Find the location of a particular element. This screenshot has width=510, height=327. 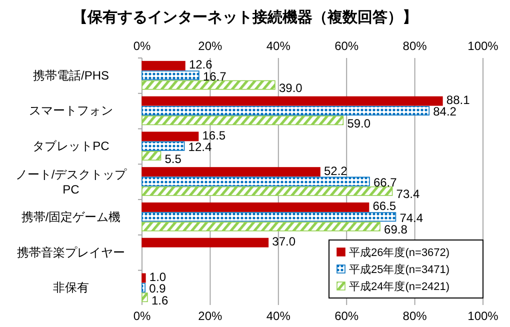

data-label: 39.0 is located at coordinates (290, 88).